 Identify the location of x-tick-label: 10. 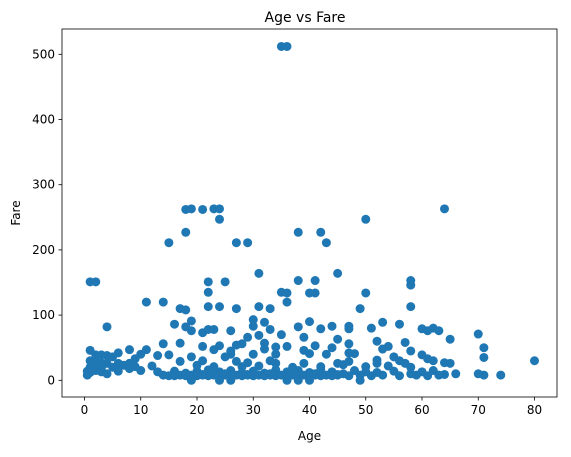
(140, 410).